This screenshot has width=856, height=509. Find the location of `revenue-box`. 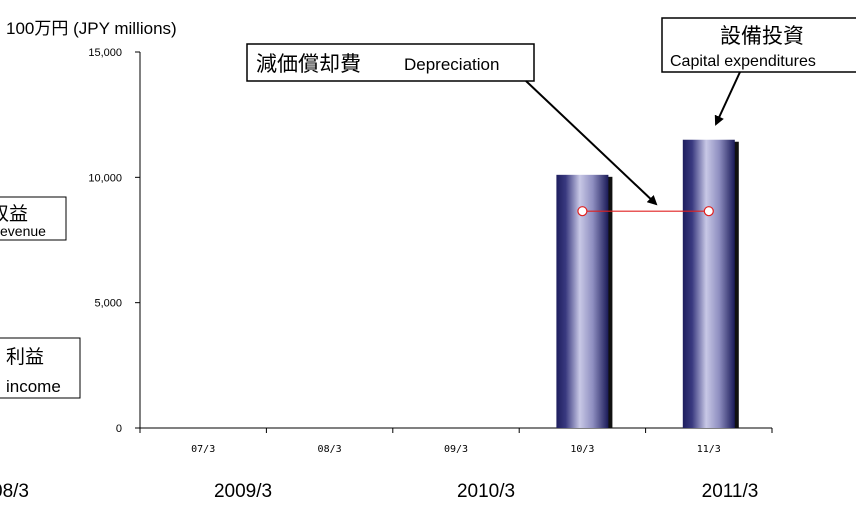

revenue-box is located at coordinates (33, 218).